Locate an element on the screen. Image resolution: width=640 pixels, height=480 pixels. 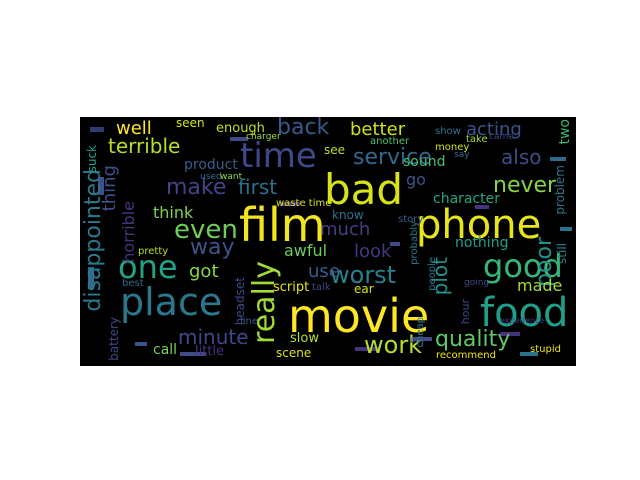
word-say: say is located at coordinates (462, 155).